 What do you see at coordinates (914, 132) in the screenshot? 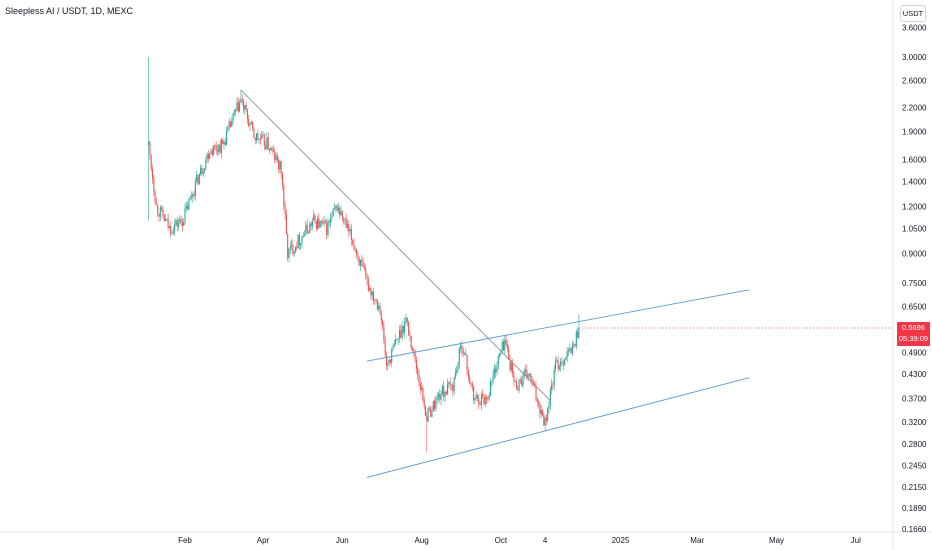
I see `y-tick-label: 1.9000` at bounding box center [914, 132].